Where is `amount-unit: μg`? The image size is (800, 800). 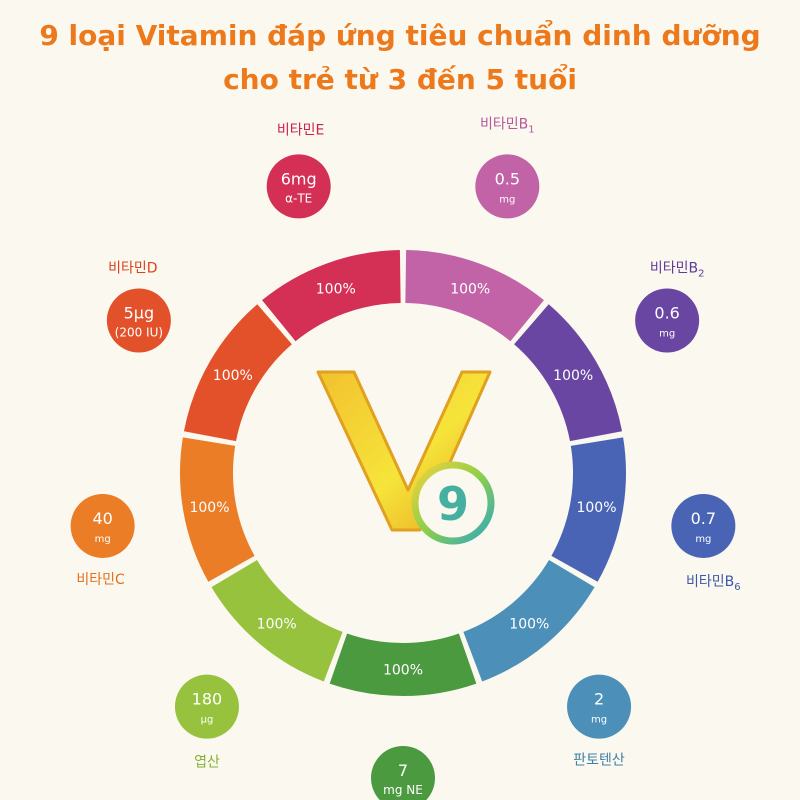
amount-unit: μg is located at coordinates (207, 720).